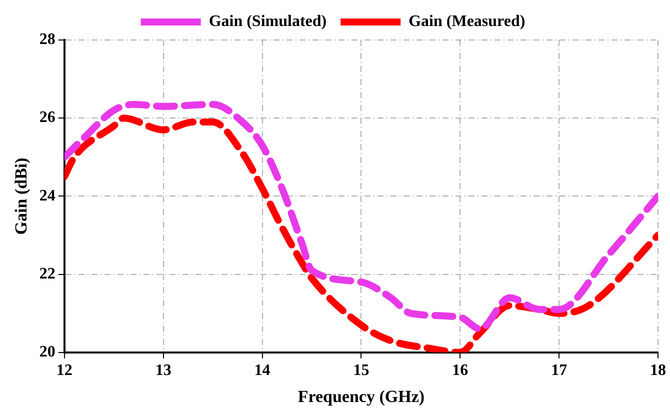 This screenshot has width=670, height=416. Describe the element at coordinates (467, 21) in the screenshot. I see `legend-label: Gain (Measured)` at that location.